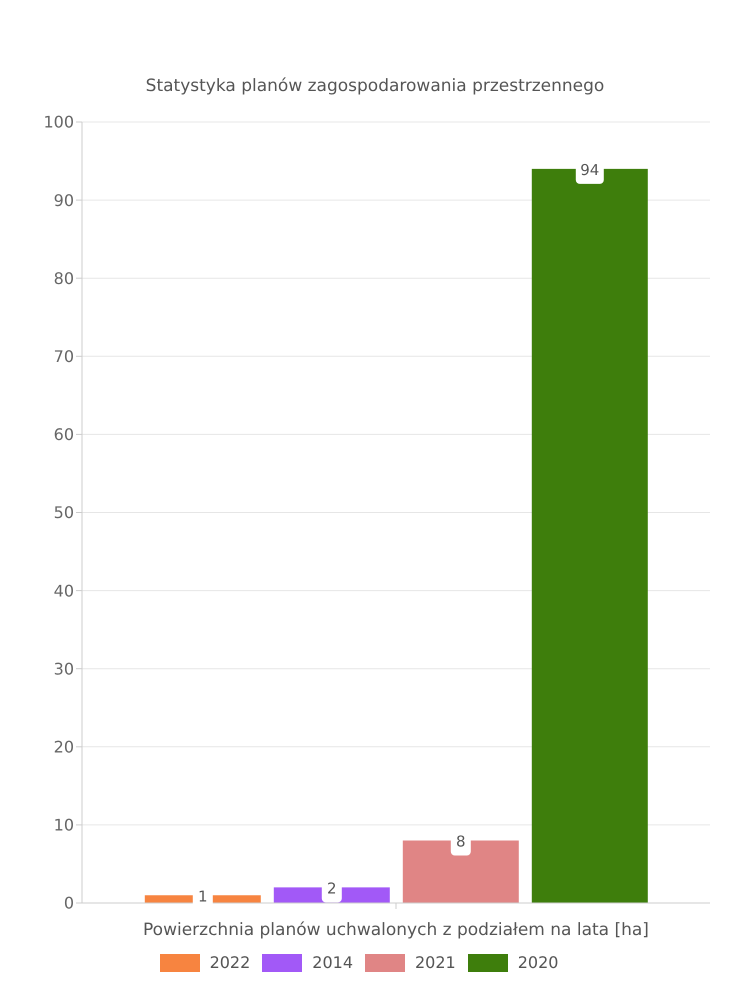 This screenshot has width=750, height=1000. What do you see at coordinates (64, 200) in the screenshot?
I see `y-tick-label: 90` at bounding box center [64, 200].